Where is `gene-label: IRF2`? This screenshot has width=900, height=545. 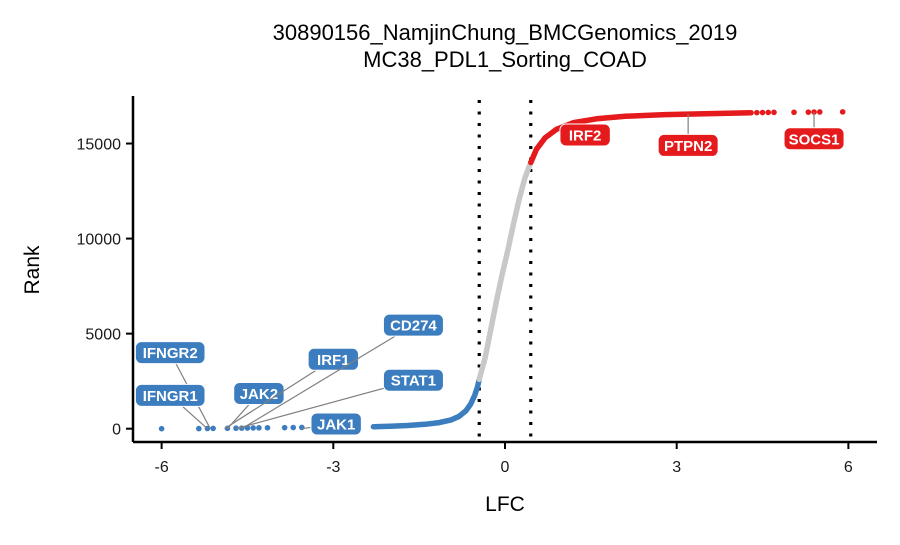 gene-label: IRF2 is located at coordinates (585, 135).